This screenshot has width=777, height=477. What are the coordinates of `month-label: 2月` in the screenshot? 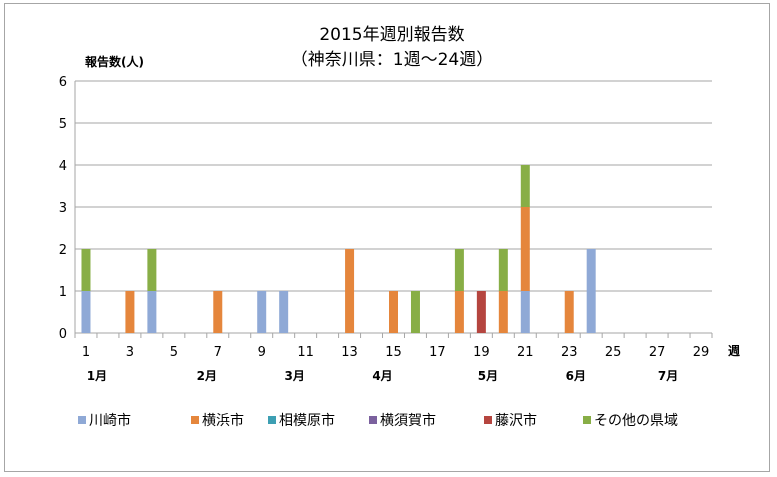 It's located at (207, 376).